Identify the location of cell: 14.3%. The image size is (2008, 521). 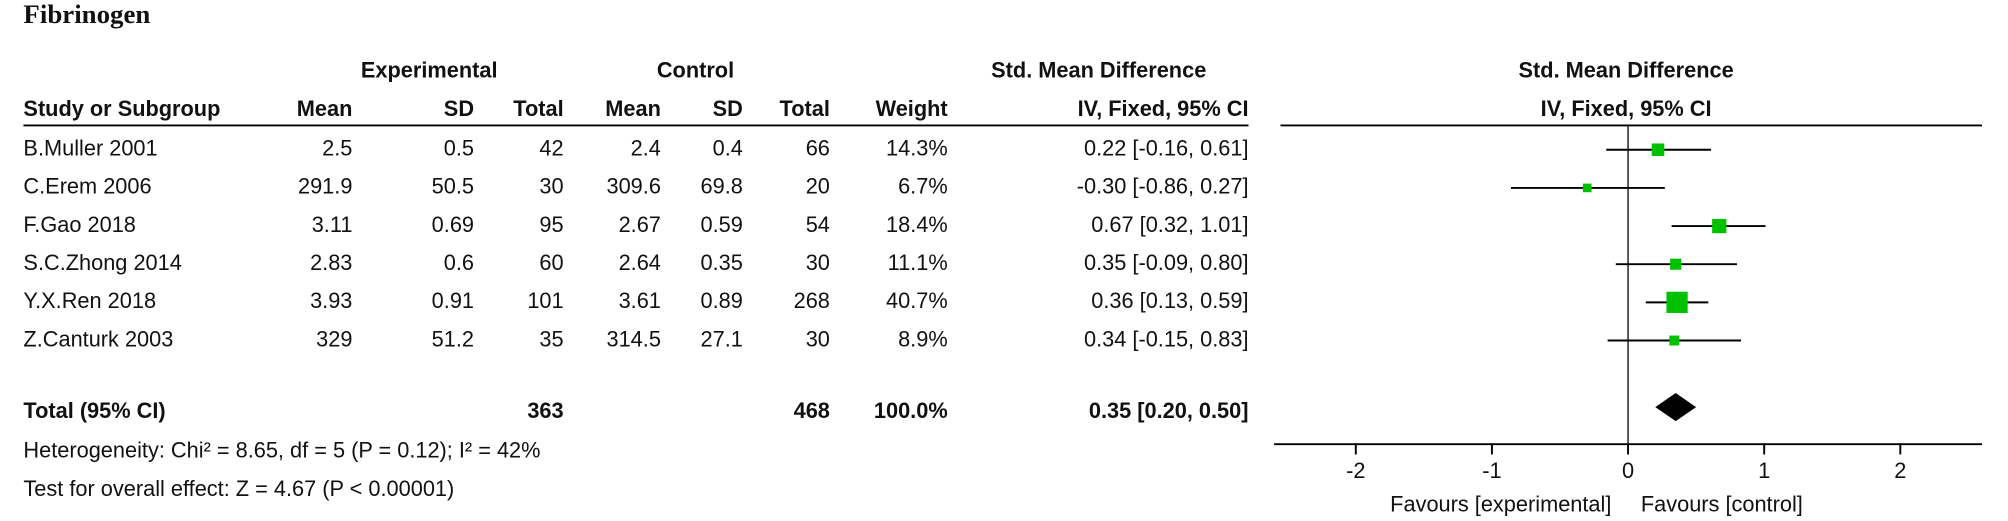
(917, 148).